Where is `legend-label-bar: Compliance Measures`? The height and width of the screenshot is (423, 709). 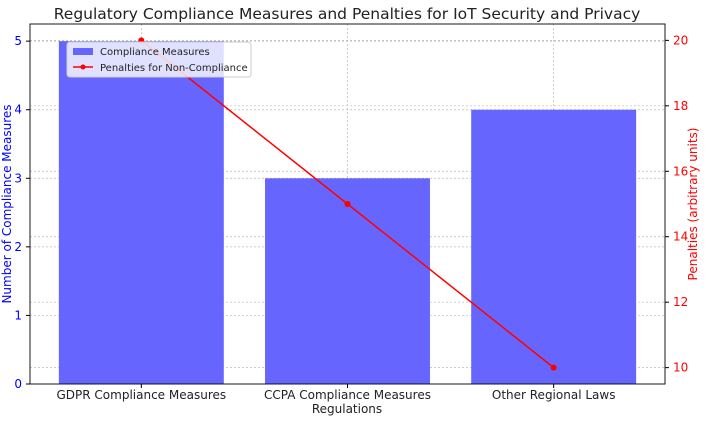 legend-label-bar: Compliance Measures is located at coordinates (155, 52).